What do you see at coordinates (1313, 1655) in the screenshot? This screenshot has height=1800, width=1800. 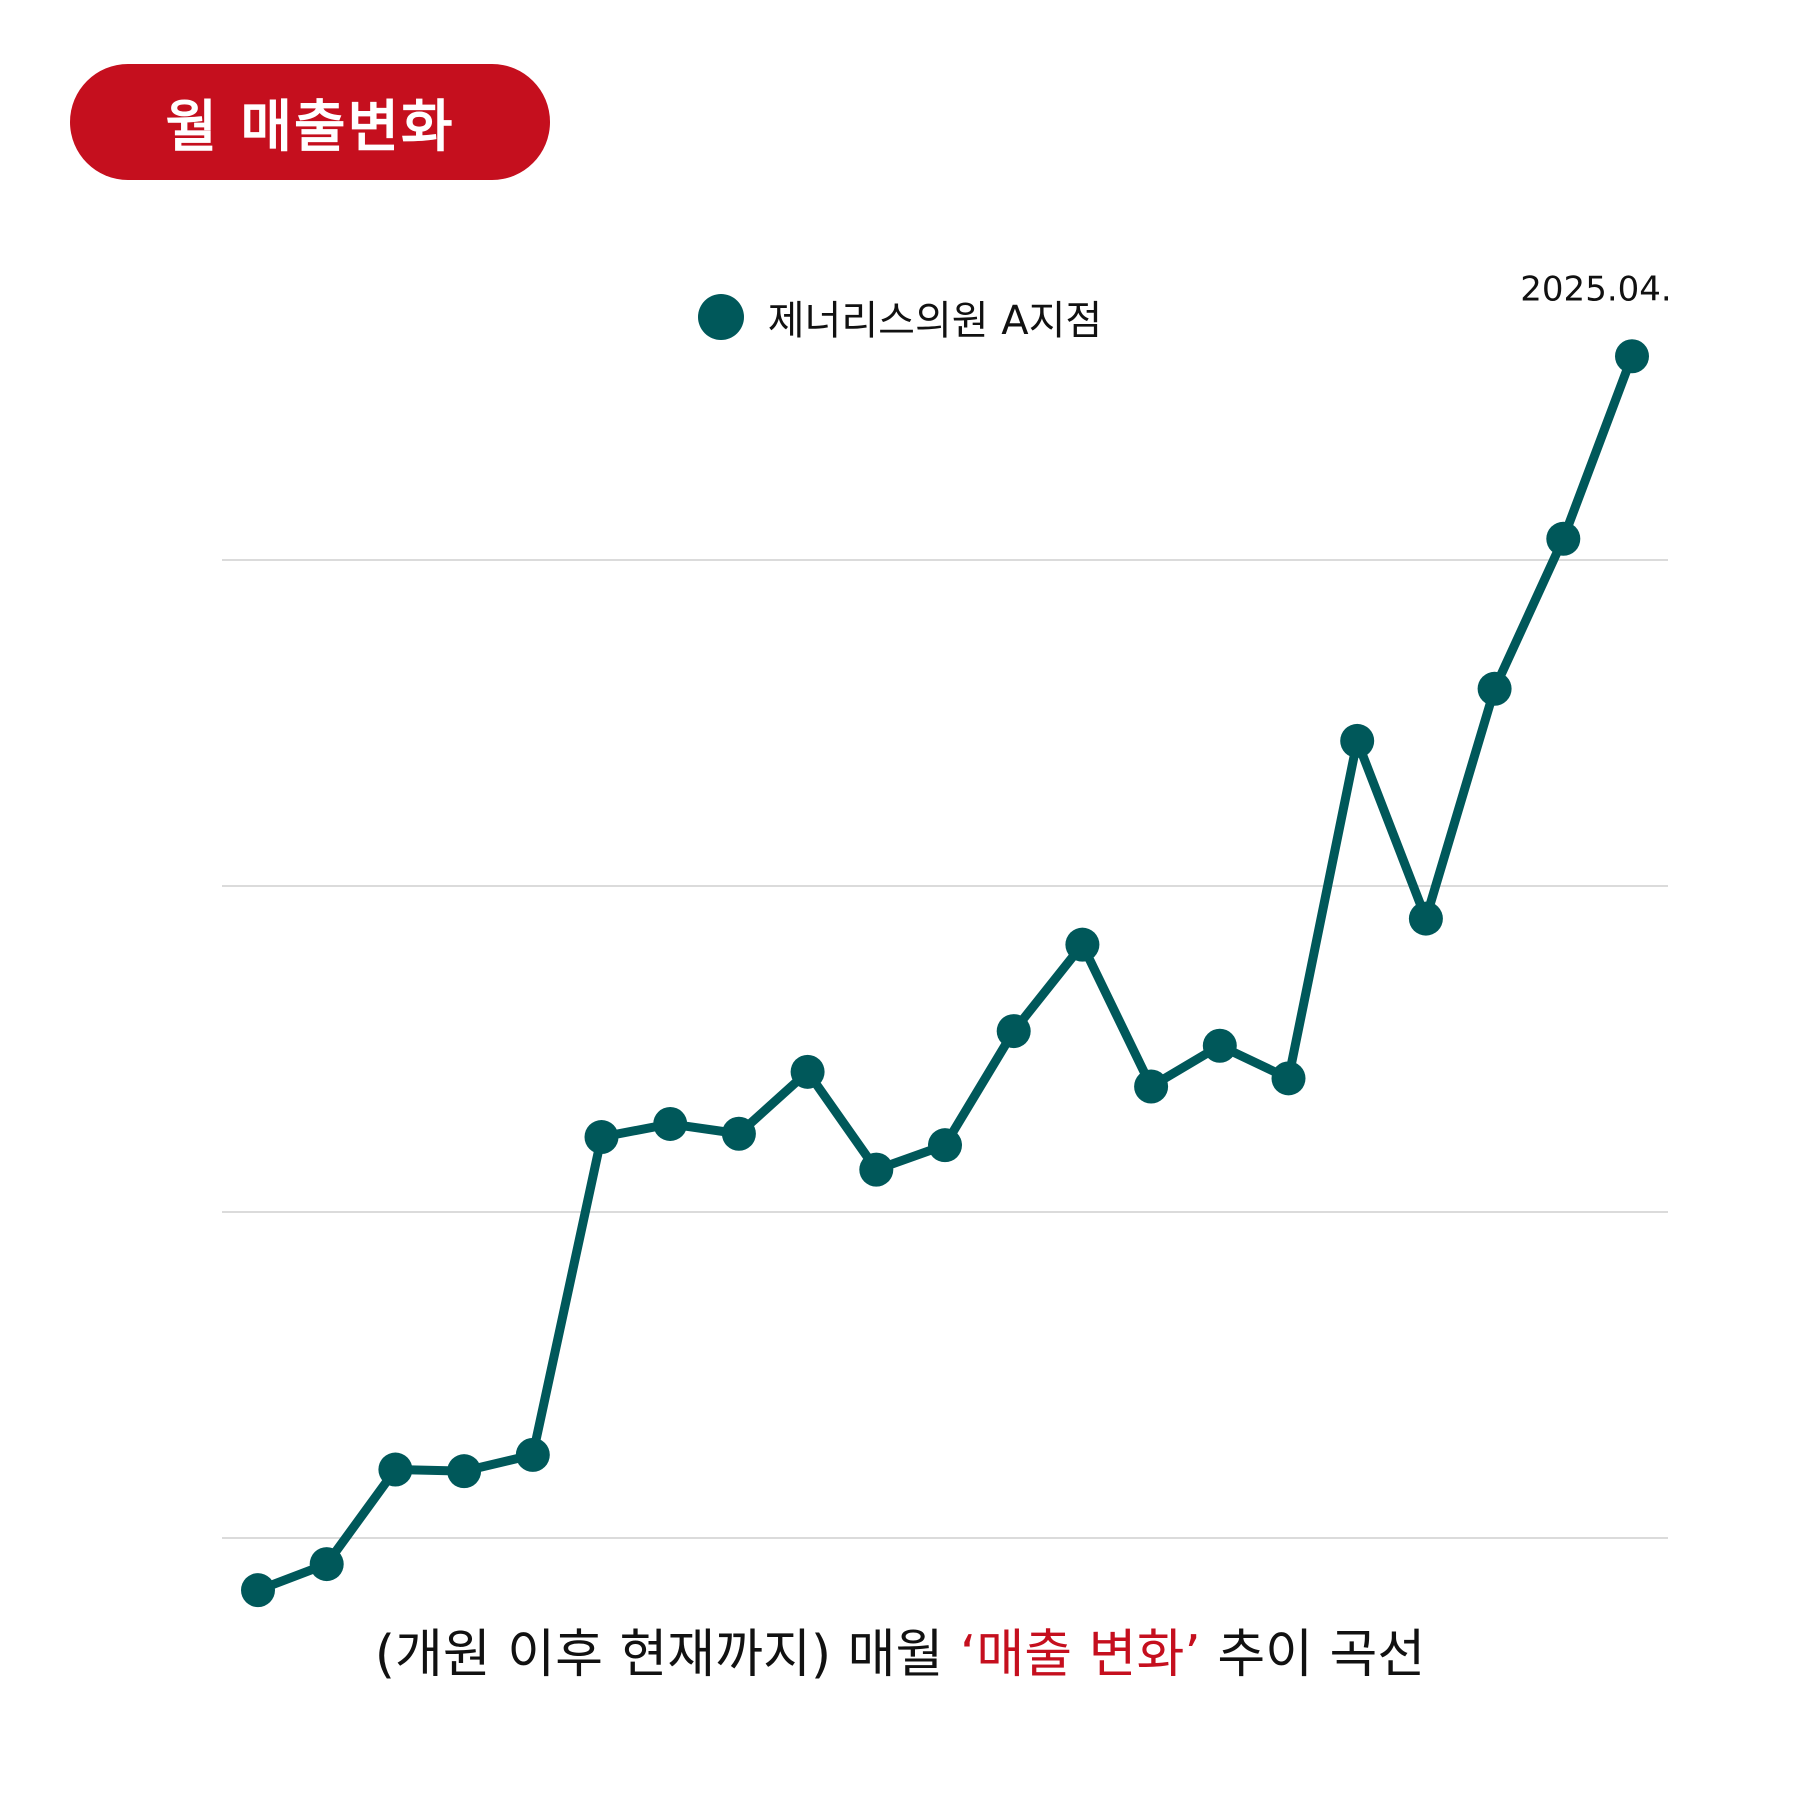 I see `caption-suffix: 추이 곡선` at bounding box center [1313, 1655].